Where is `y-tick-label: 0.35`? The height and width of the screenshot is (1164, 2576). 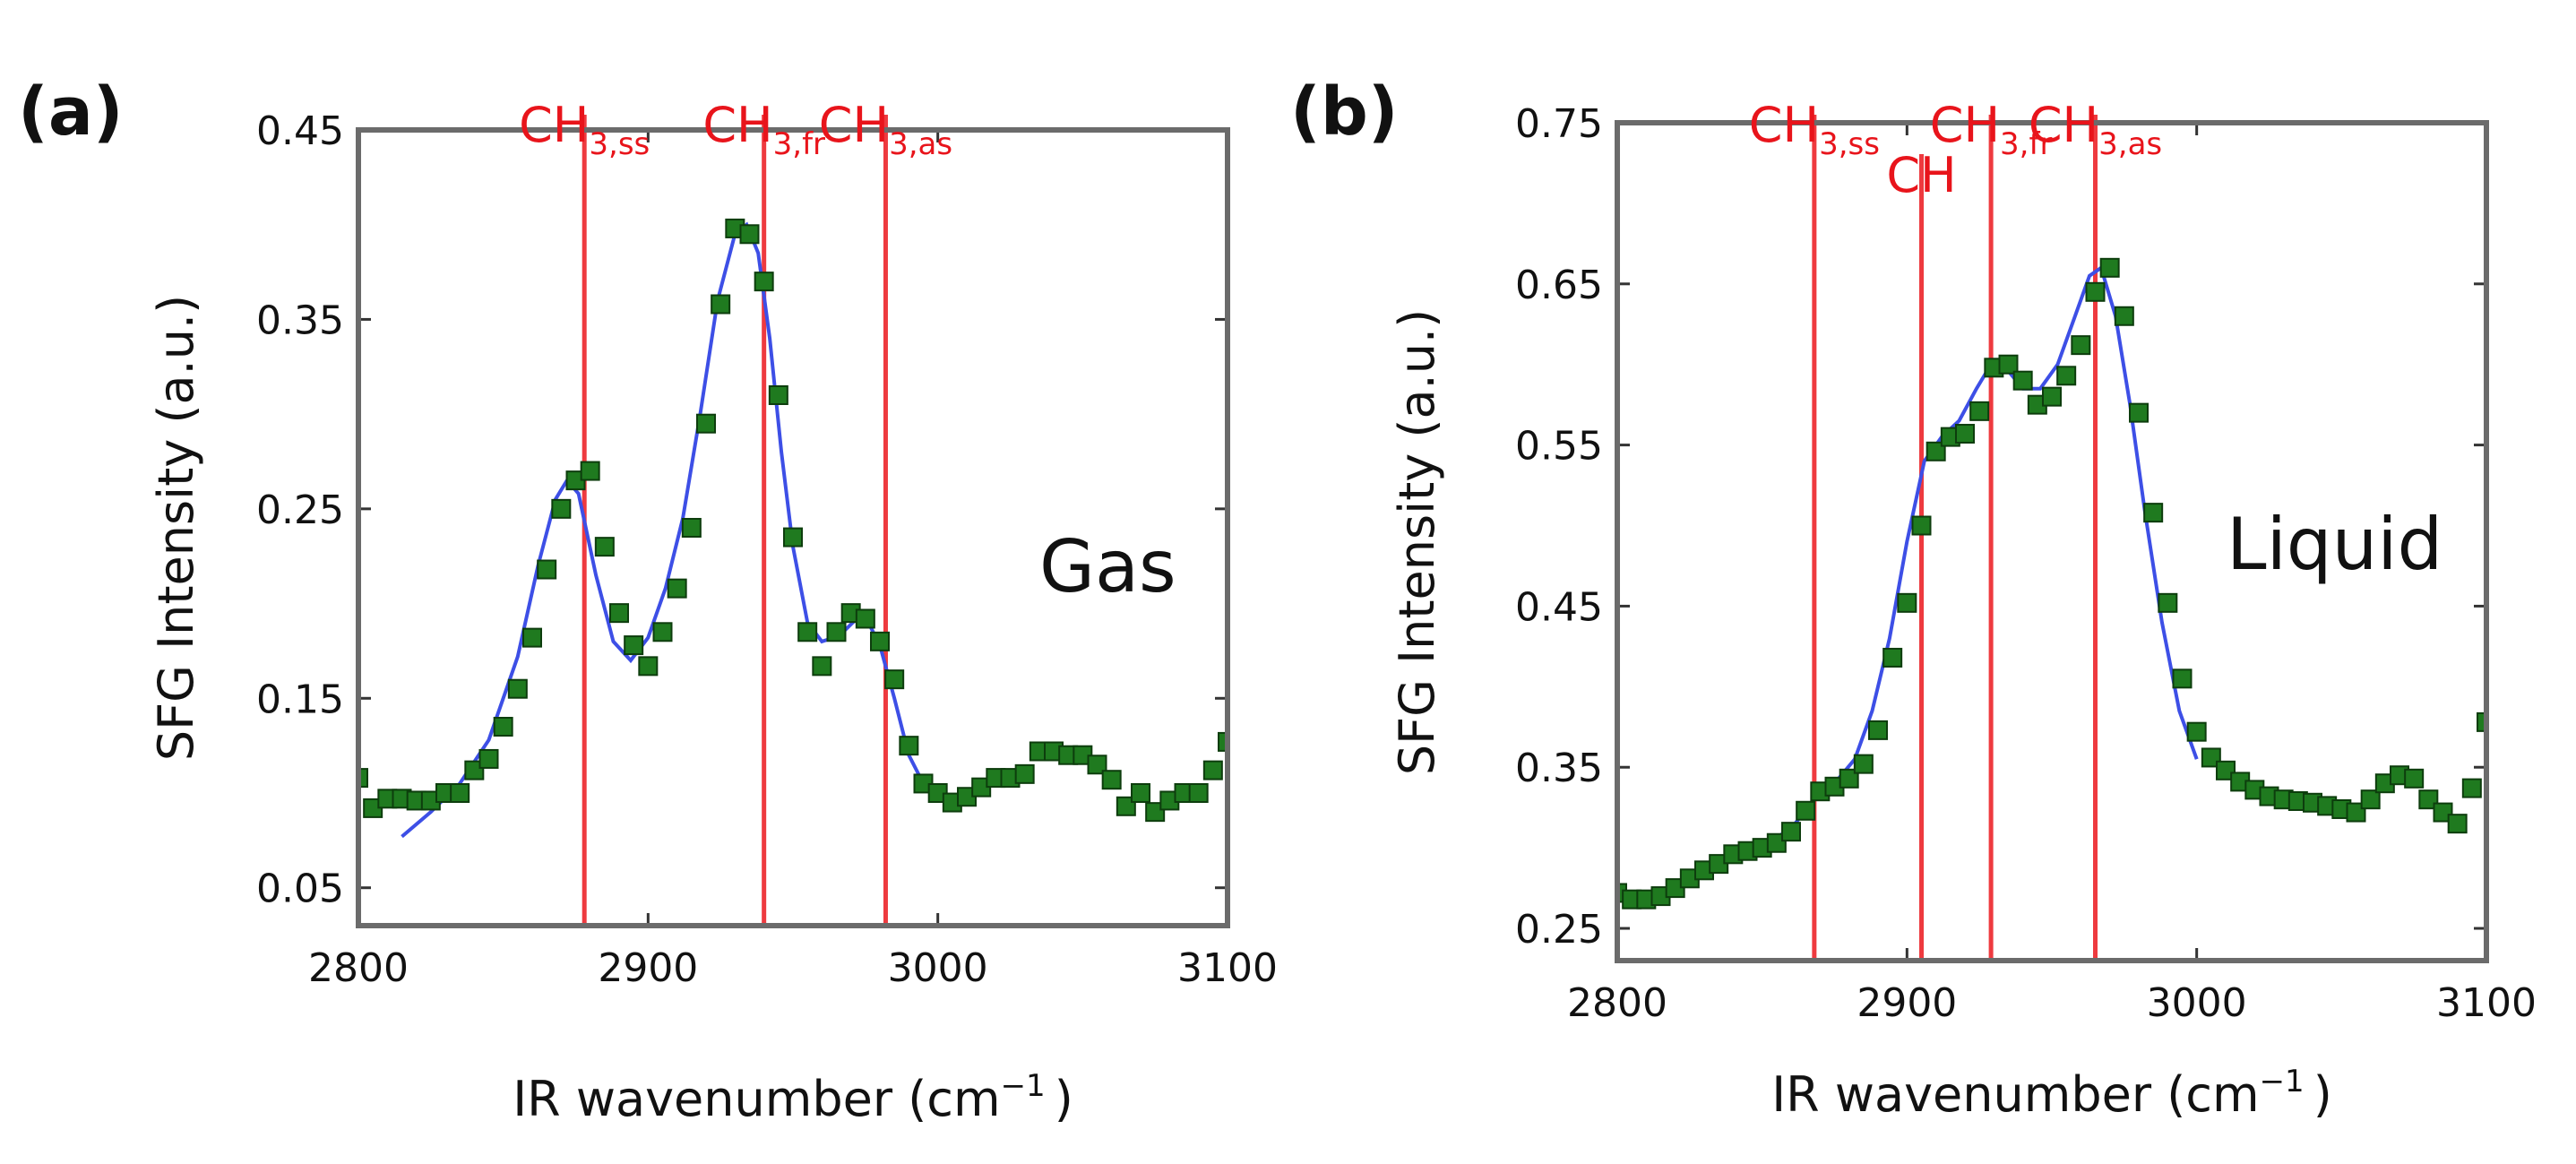 y-tick-label: 0.35 is located at coordinates (300, 320).